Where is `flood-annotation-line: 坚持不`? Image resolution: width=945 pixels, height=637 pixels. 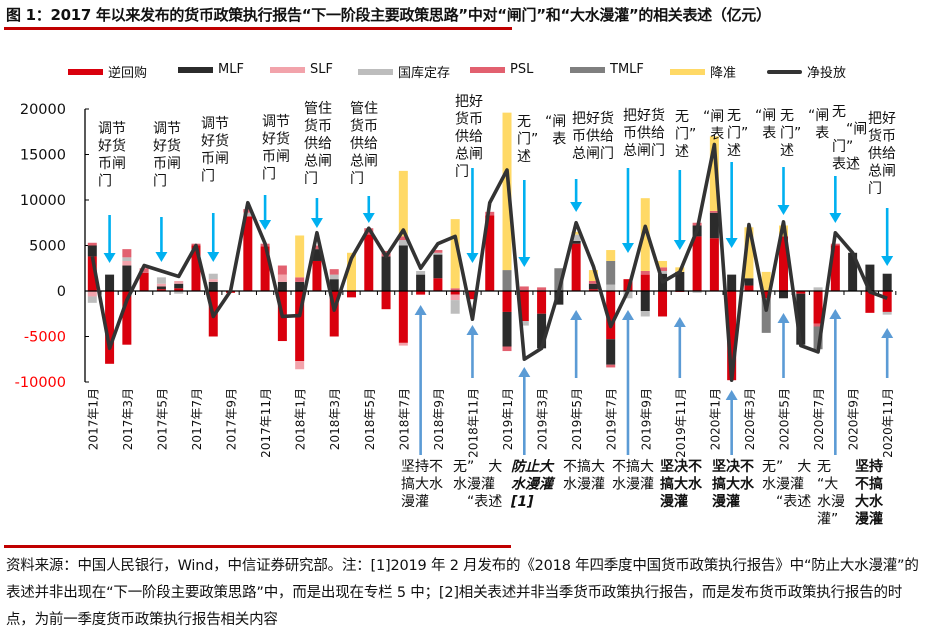
flood-annotation-line: 坚持不 is located at coordinates (422, 467).